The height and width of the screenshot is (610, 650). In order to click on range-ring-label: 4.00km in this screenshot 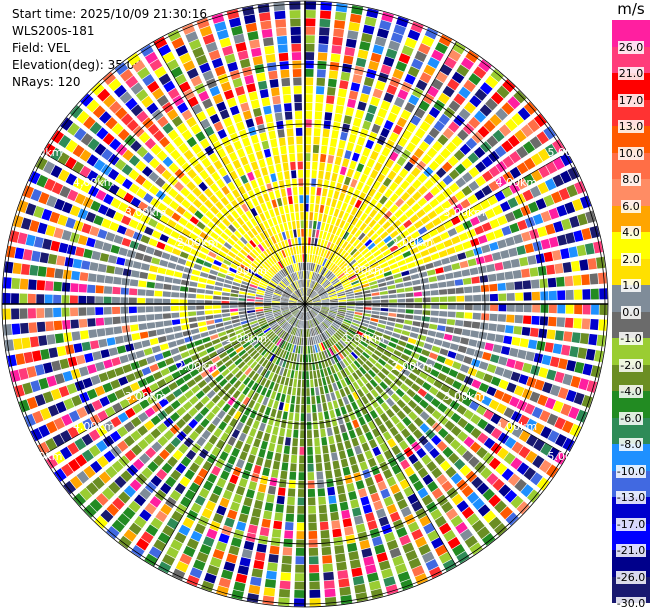, I will do `click(517, 426)`.